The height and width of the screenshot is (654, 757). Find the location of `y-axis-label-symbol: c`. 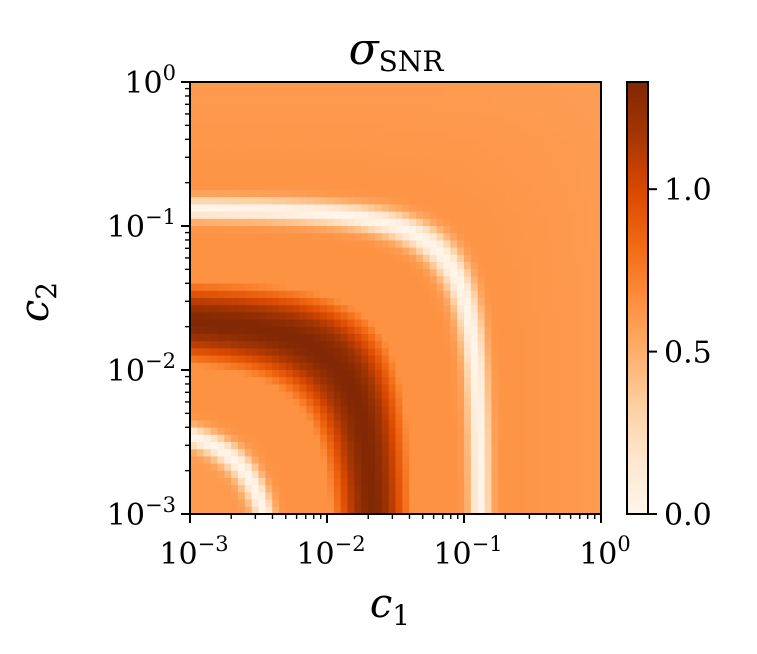

y-axis-label-symbol: c is located at coordinates (35, 311).